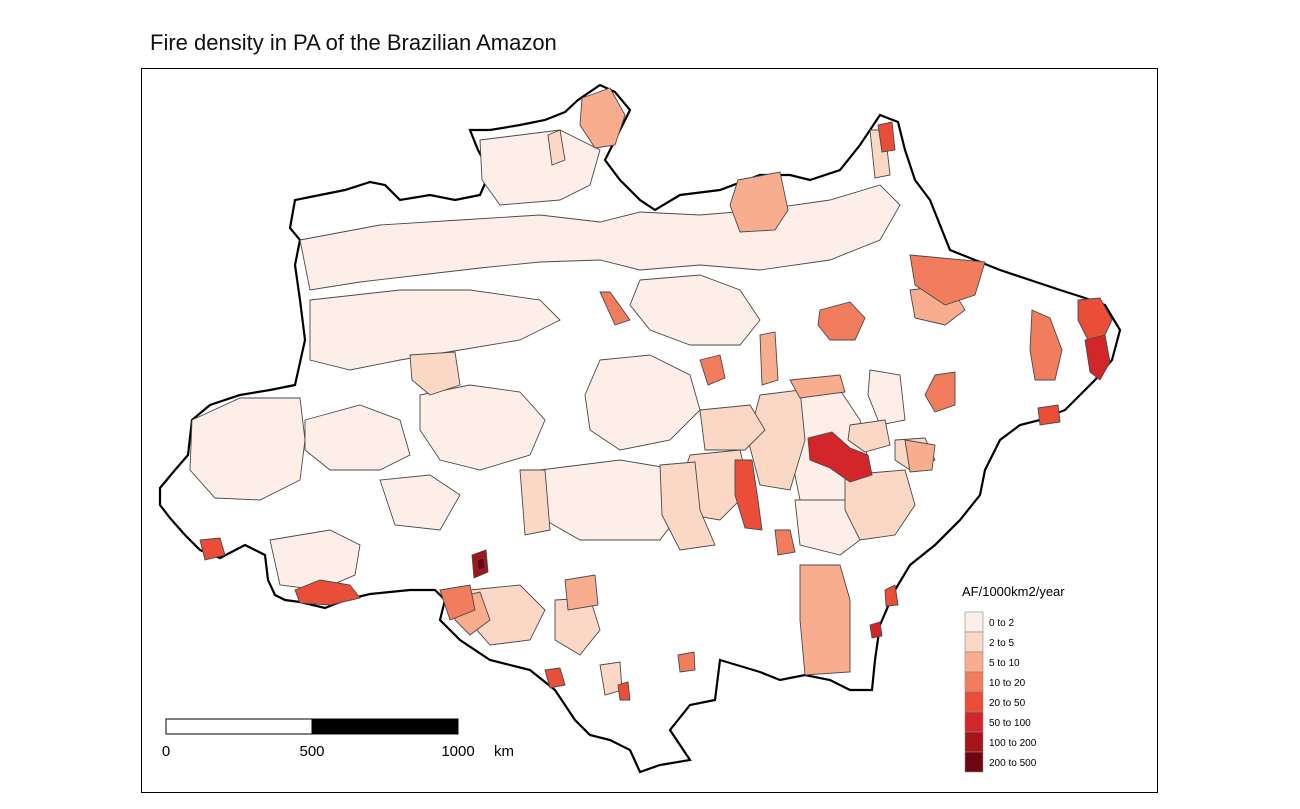  I want to click on legend-label: 50 to 100, so click(1010, 723).